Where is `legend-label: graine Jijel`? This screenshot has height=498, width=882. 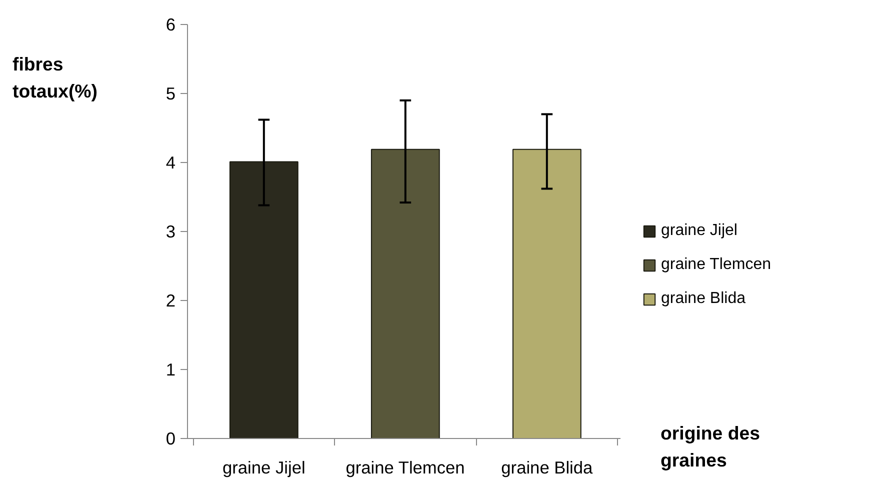
legend-label: graine Jijel is located at coordinates (699, 231).